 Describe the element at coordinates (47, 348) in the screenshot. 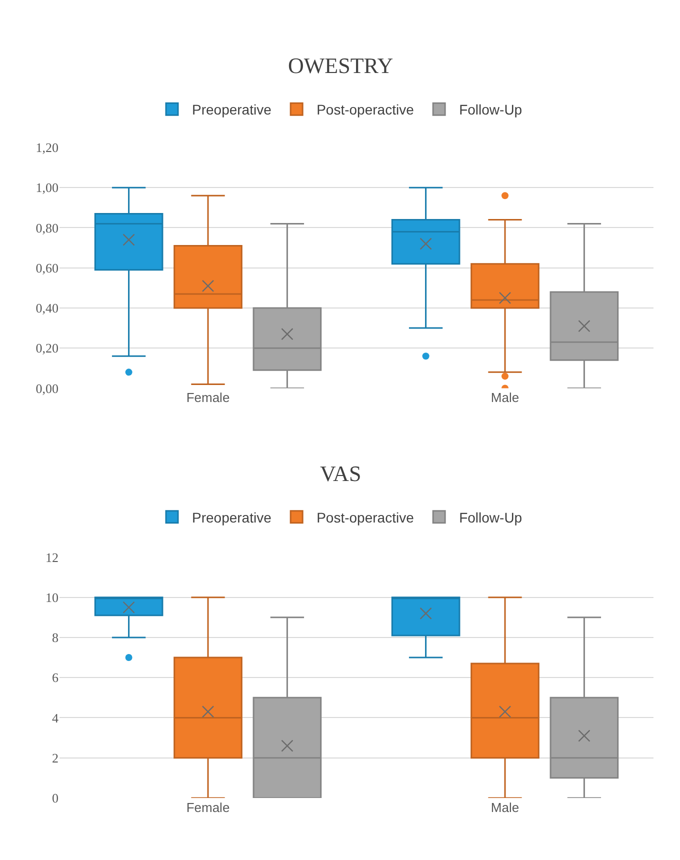

I see `y-tick-label: 0,20` at that location.